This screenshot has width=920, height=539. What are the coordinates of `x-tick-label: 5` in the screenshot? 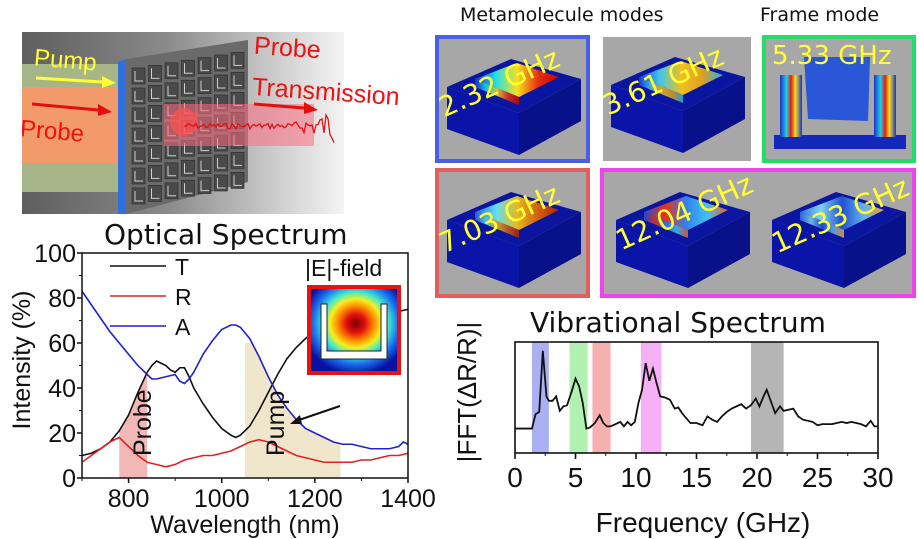 It's located at (576, 477).